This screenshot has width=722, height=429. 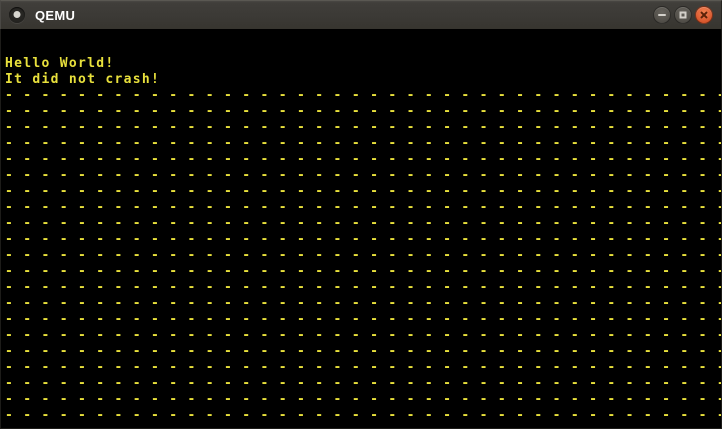 What do you see at coordinates (704, 15) in the screenshot?
I see `close-button` at bounding box center [704, 15].